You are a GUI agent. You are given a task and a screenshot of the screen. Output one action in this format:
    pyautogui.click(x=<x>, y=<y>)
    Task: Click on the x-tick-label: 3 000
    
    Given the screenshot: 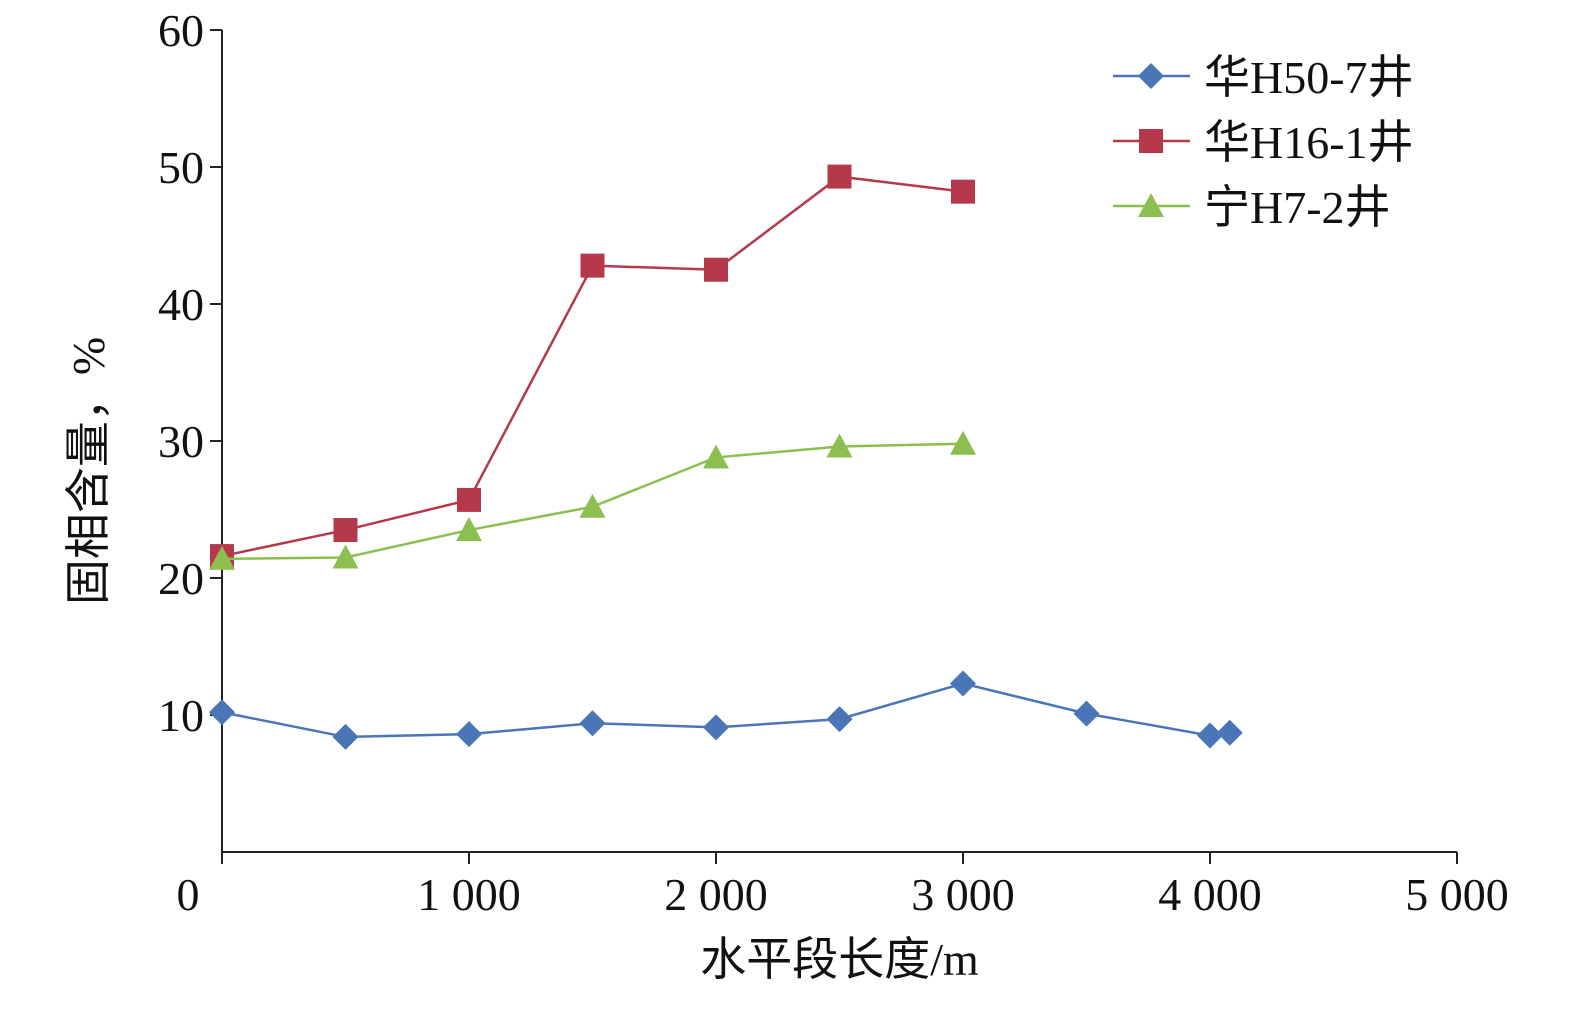 What is the action you would take?
    pyautogui.click(x=963, y=894)
    